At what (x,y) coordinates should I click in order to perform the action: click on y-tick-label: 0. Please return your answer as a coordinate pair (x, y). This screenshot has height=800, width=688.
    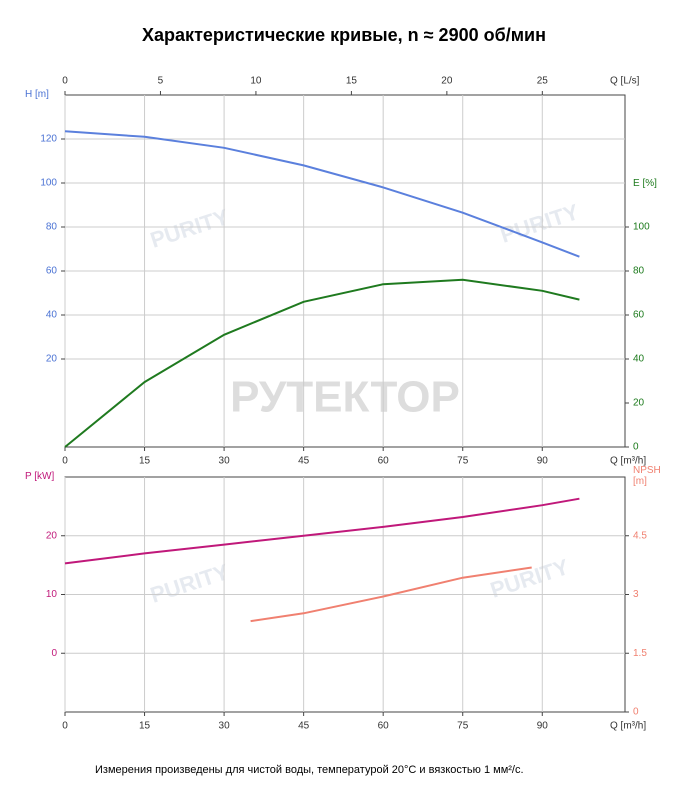
    Looking at the image, I should click on (54, 653).